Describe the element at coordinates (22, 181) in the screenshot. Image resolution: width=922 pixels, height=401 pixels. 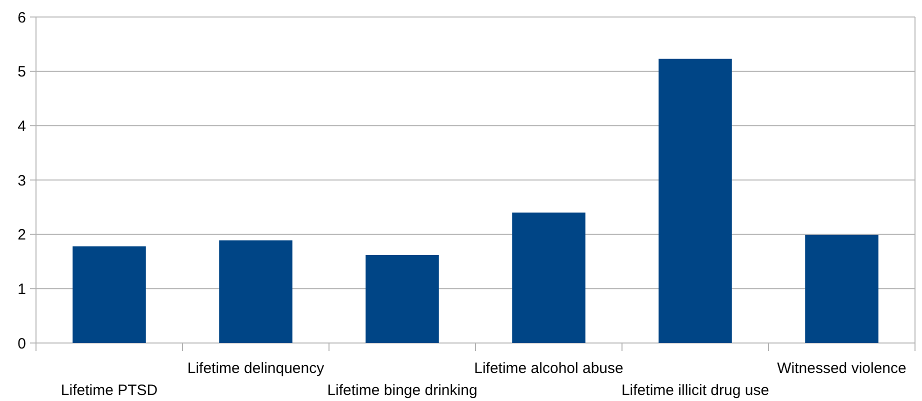
I see `y-tick-label: 3` at that location.